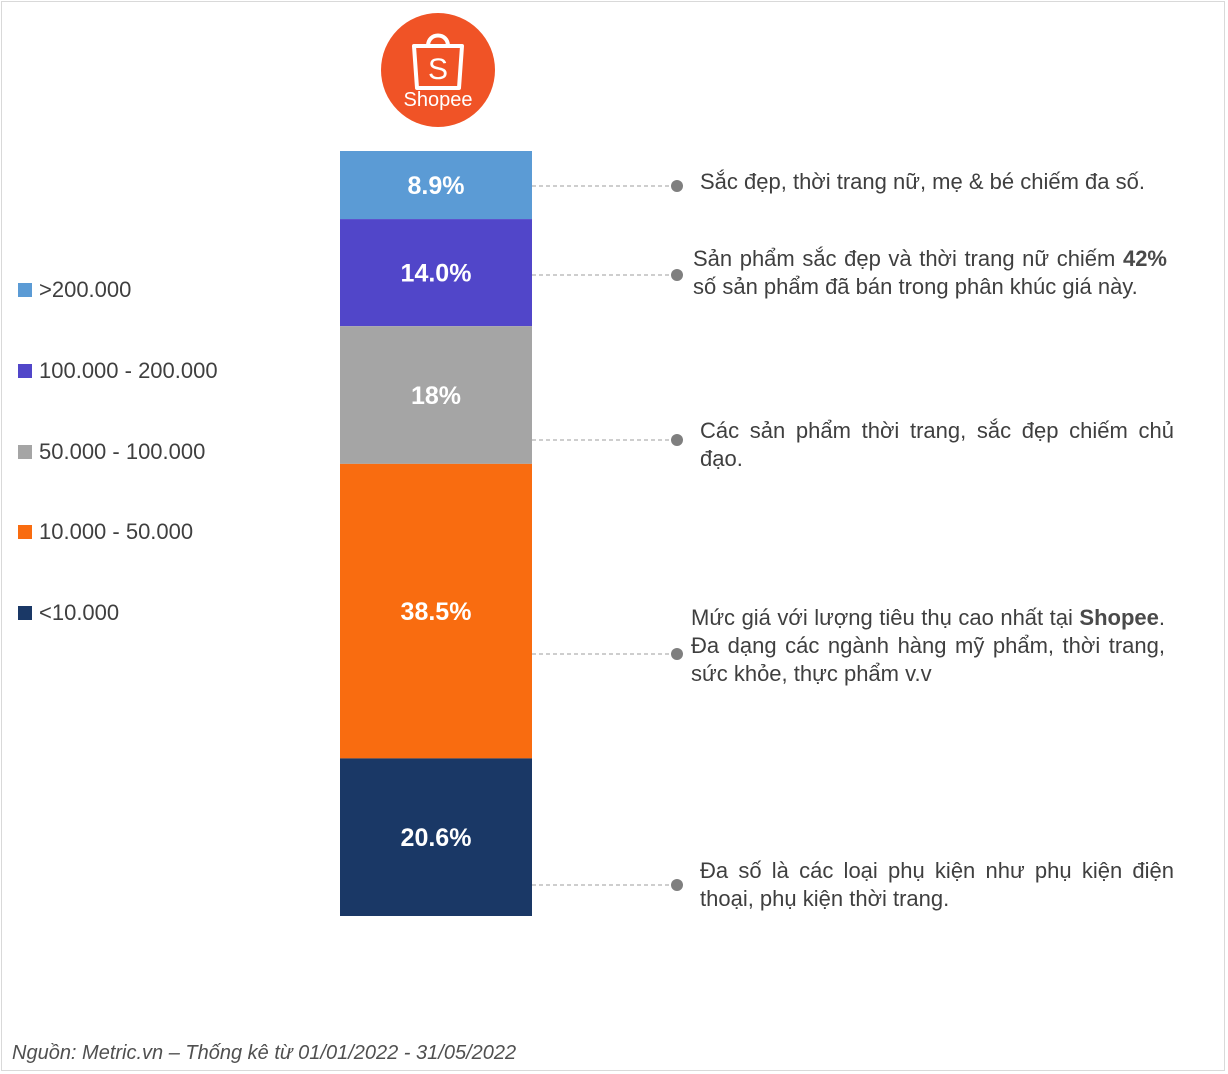 This screenshot has width=1228, height=1074. Describe the element at coordinates (885, 617) in the screenshot. I see `annotation-text: Mức giá với lượng tiêu thụ cao nhất tại` at that location.